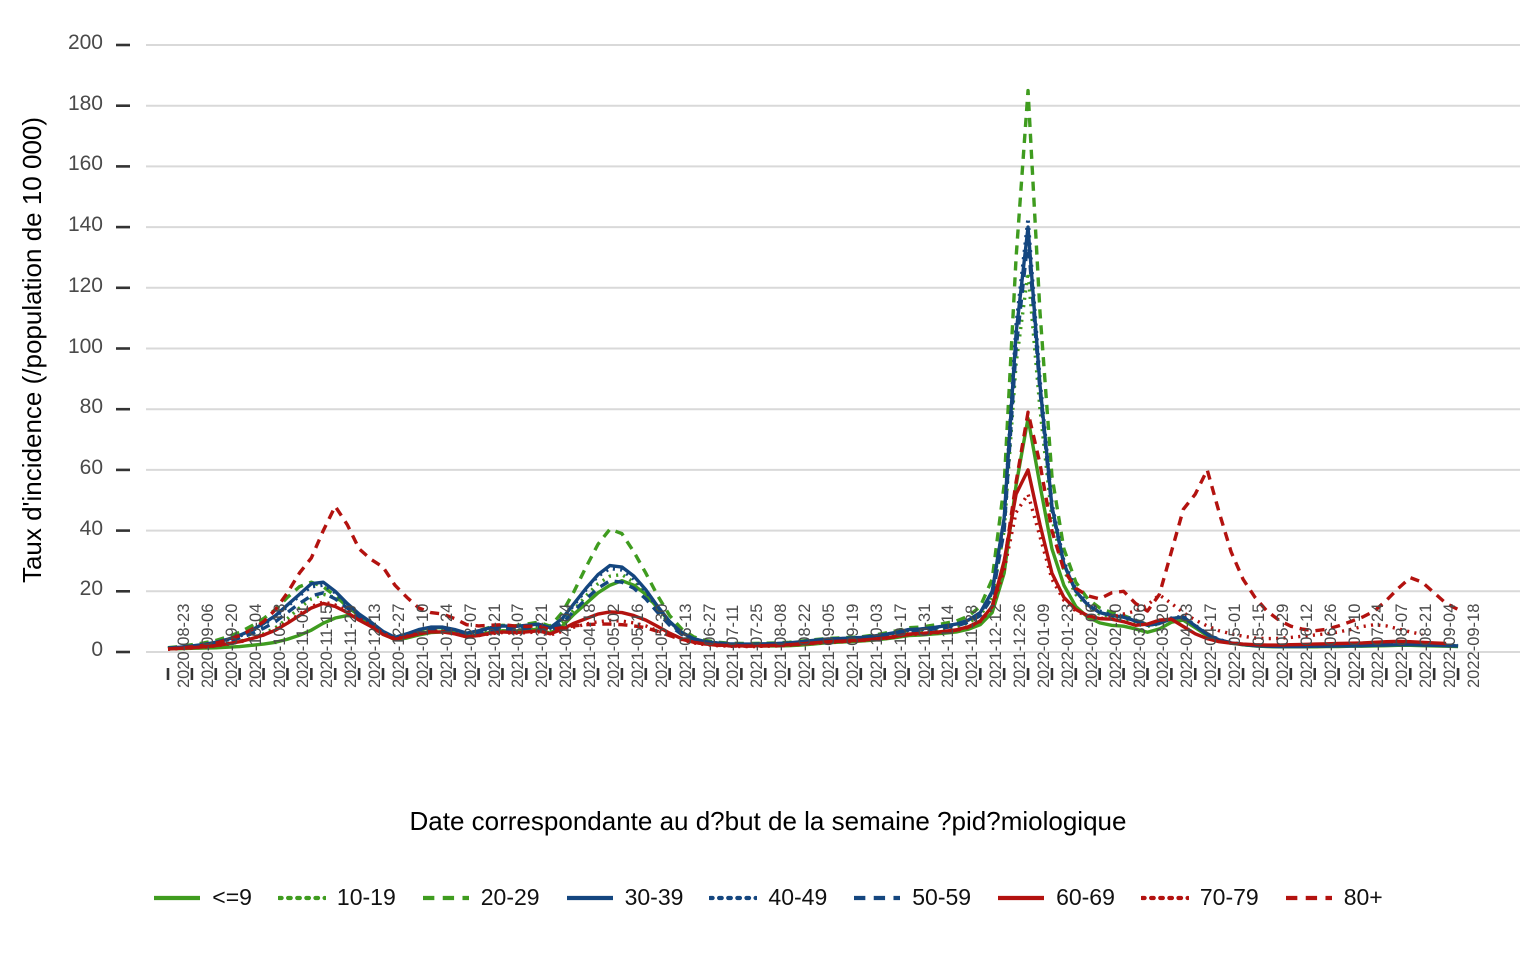 This screenshot has width=1536, height=960. Describe the element at coordinates (1402, 645) in the screenshot. I see `x-tick-label: 2022-08-07` at that location.